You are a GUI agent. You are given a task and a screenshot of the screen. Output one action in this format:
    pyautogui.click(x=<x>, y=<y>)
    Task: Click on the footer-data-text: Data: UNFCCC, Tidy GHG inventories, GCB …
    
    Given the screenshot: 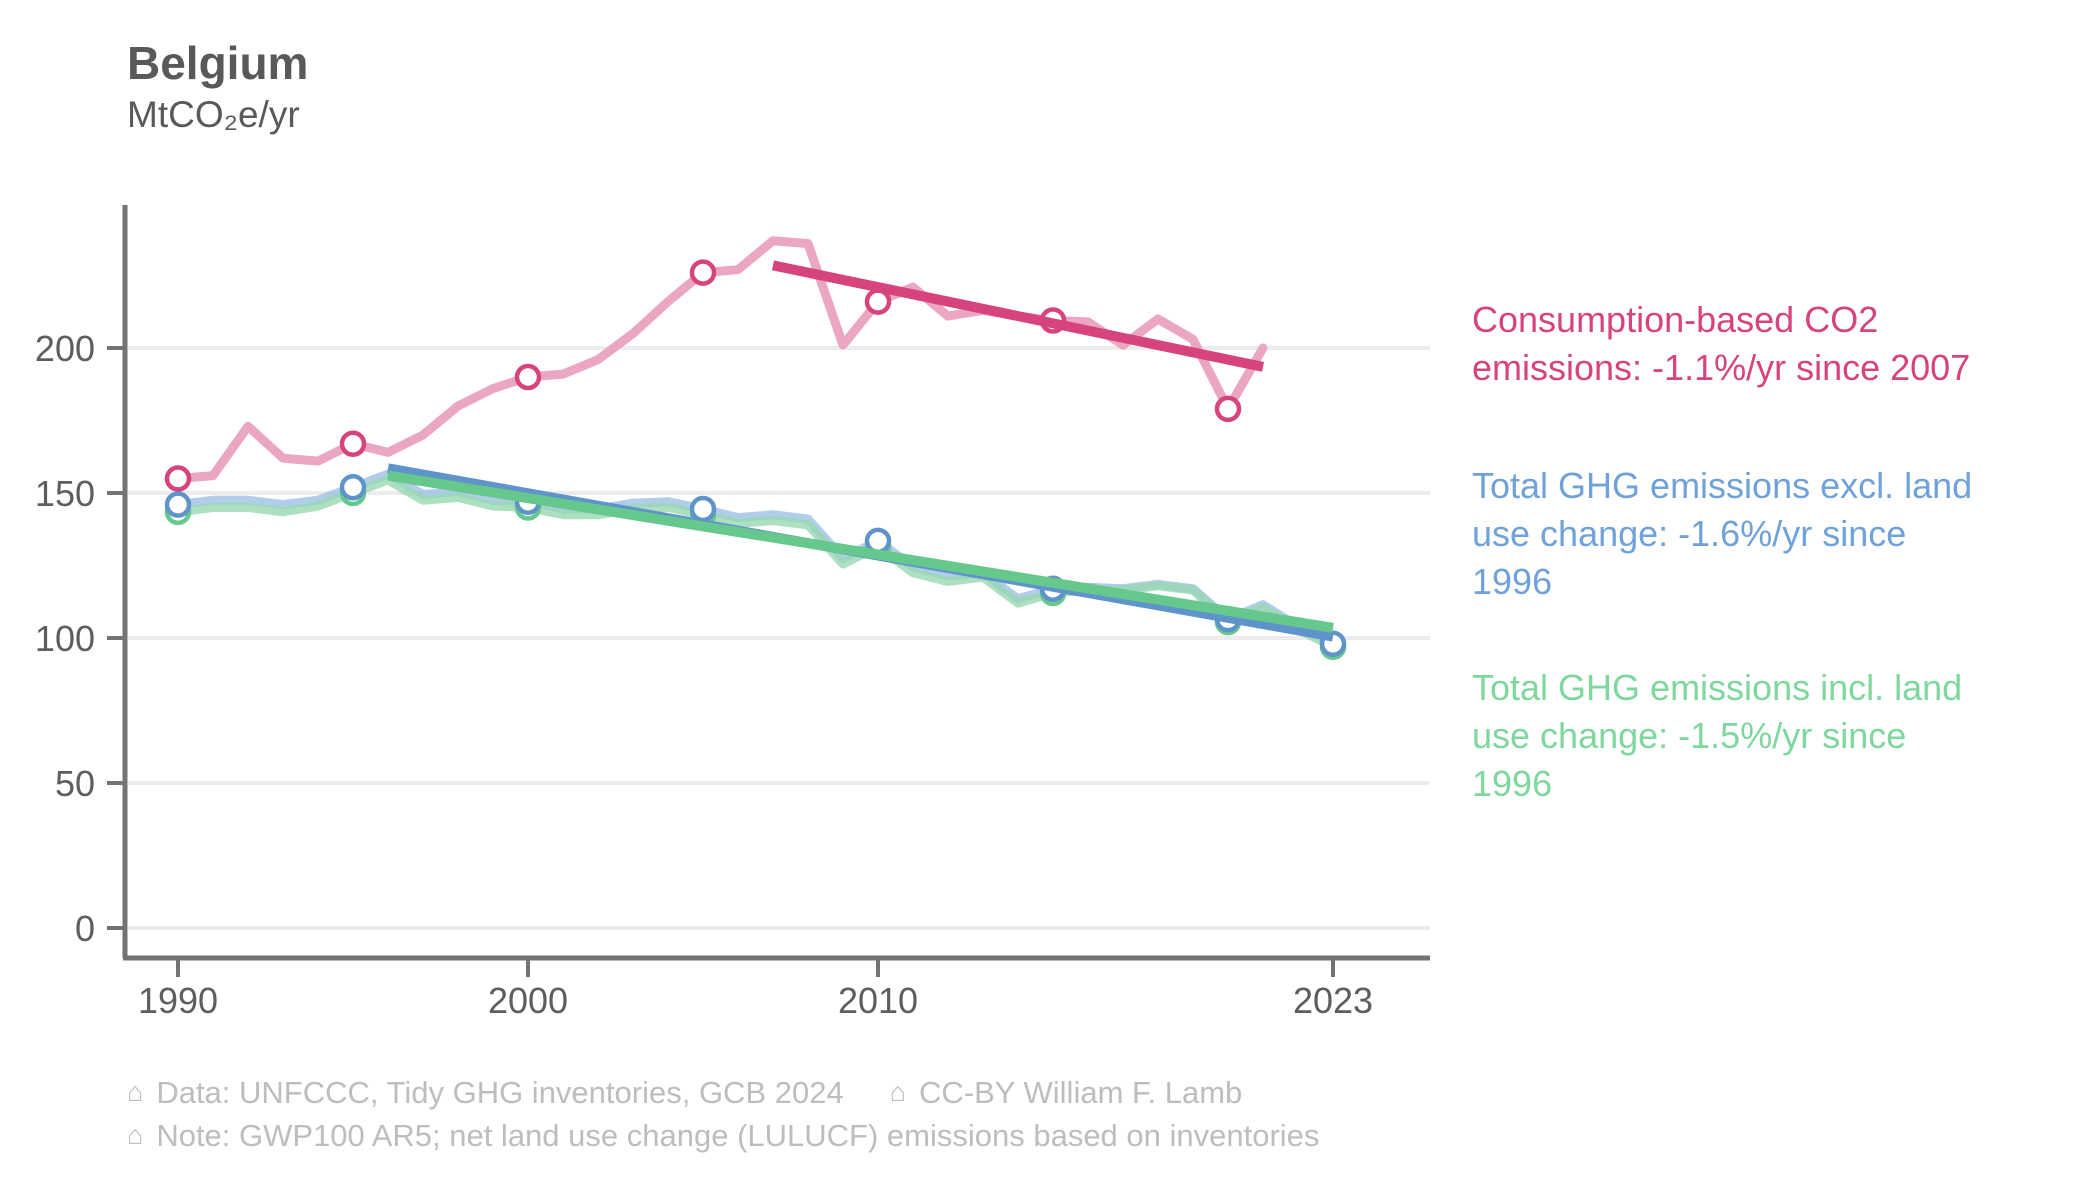 What is the action you would take?
    pyautogui.click(x=500, y=1092)
    